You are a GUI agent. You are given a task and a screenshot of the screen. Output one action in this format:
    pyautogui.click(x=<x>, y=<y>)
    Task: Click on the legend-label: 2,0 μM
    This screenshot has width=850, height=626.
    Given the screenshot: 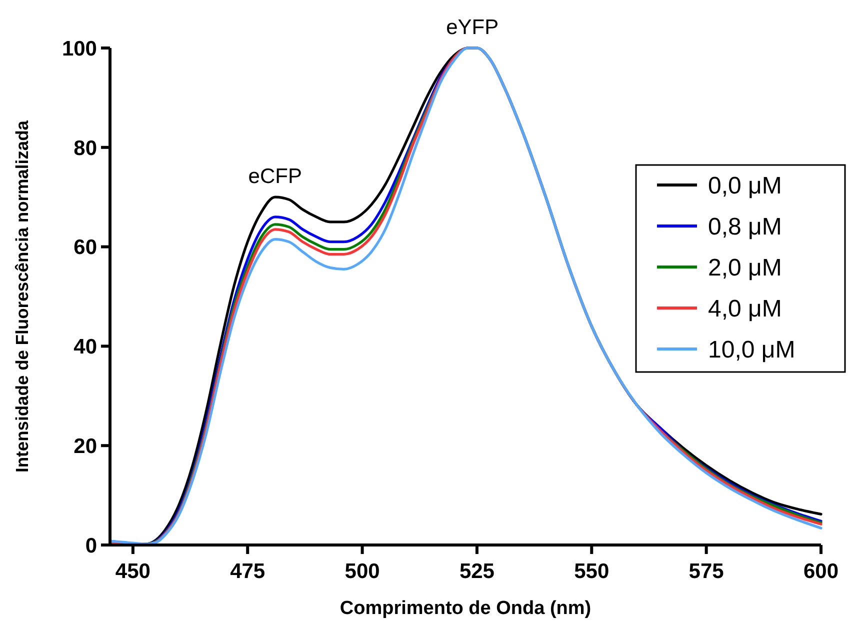 What is the action you would take?
    pyautogui.click(x=745, y=268)
    